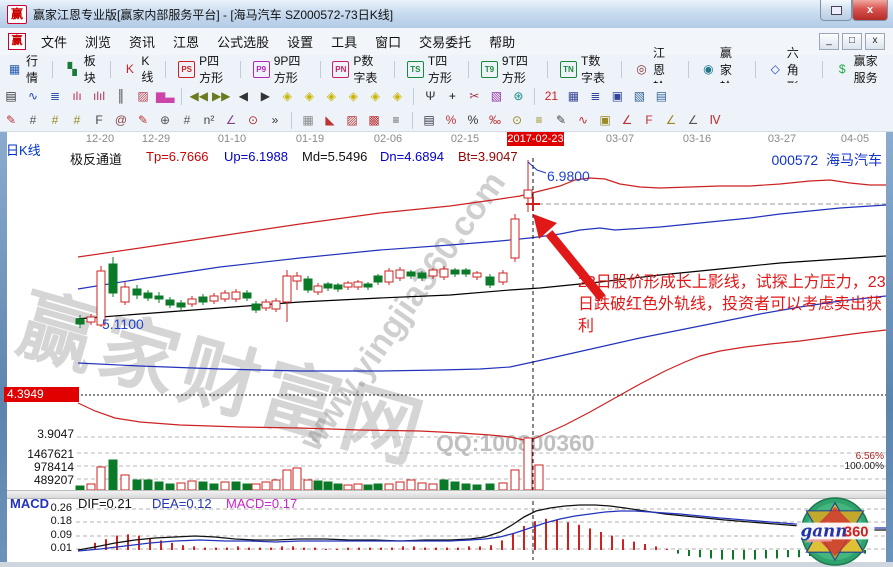  Describe the element at coordinates (209, 120) in the screenshot. I see `n2-icon: n²` at that location.